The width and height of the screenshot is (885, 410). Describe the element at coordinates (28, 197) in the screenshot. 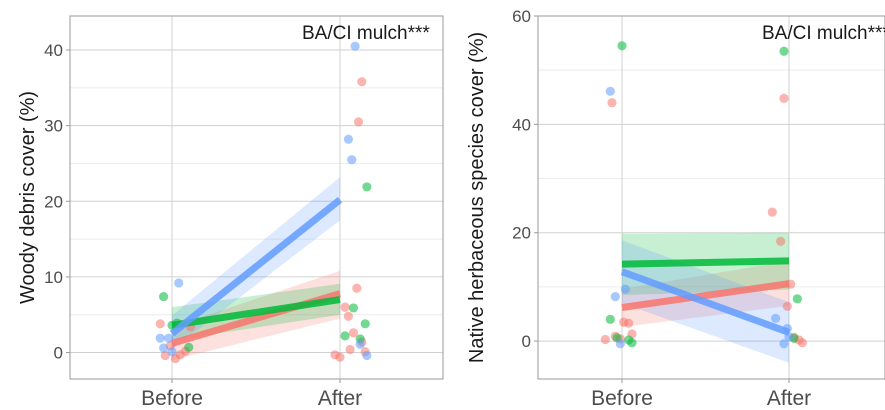

I see `y-axis-label: Woody debris cover (%)` at that location.